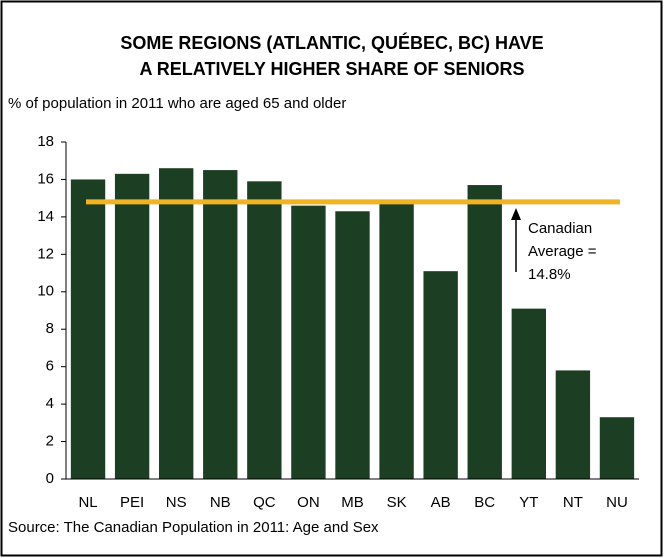 Image resolution: width=664 pixels, height=558 pixels. Describe the element at coordinates (45, 216) in the screenshot. I see `y-tick-label: 14` at that location.